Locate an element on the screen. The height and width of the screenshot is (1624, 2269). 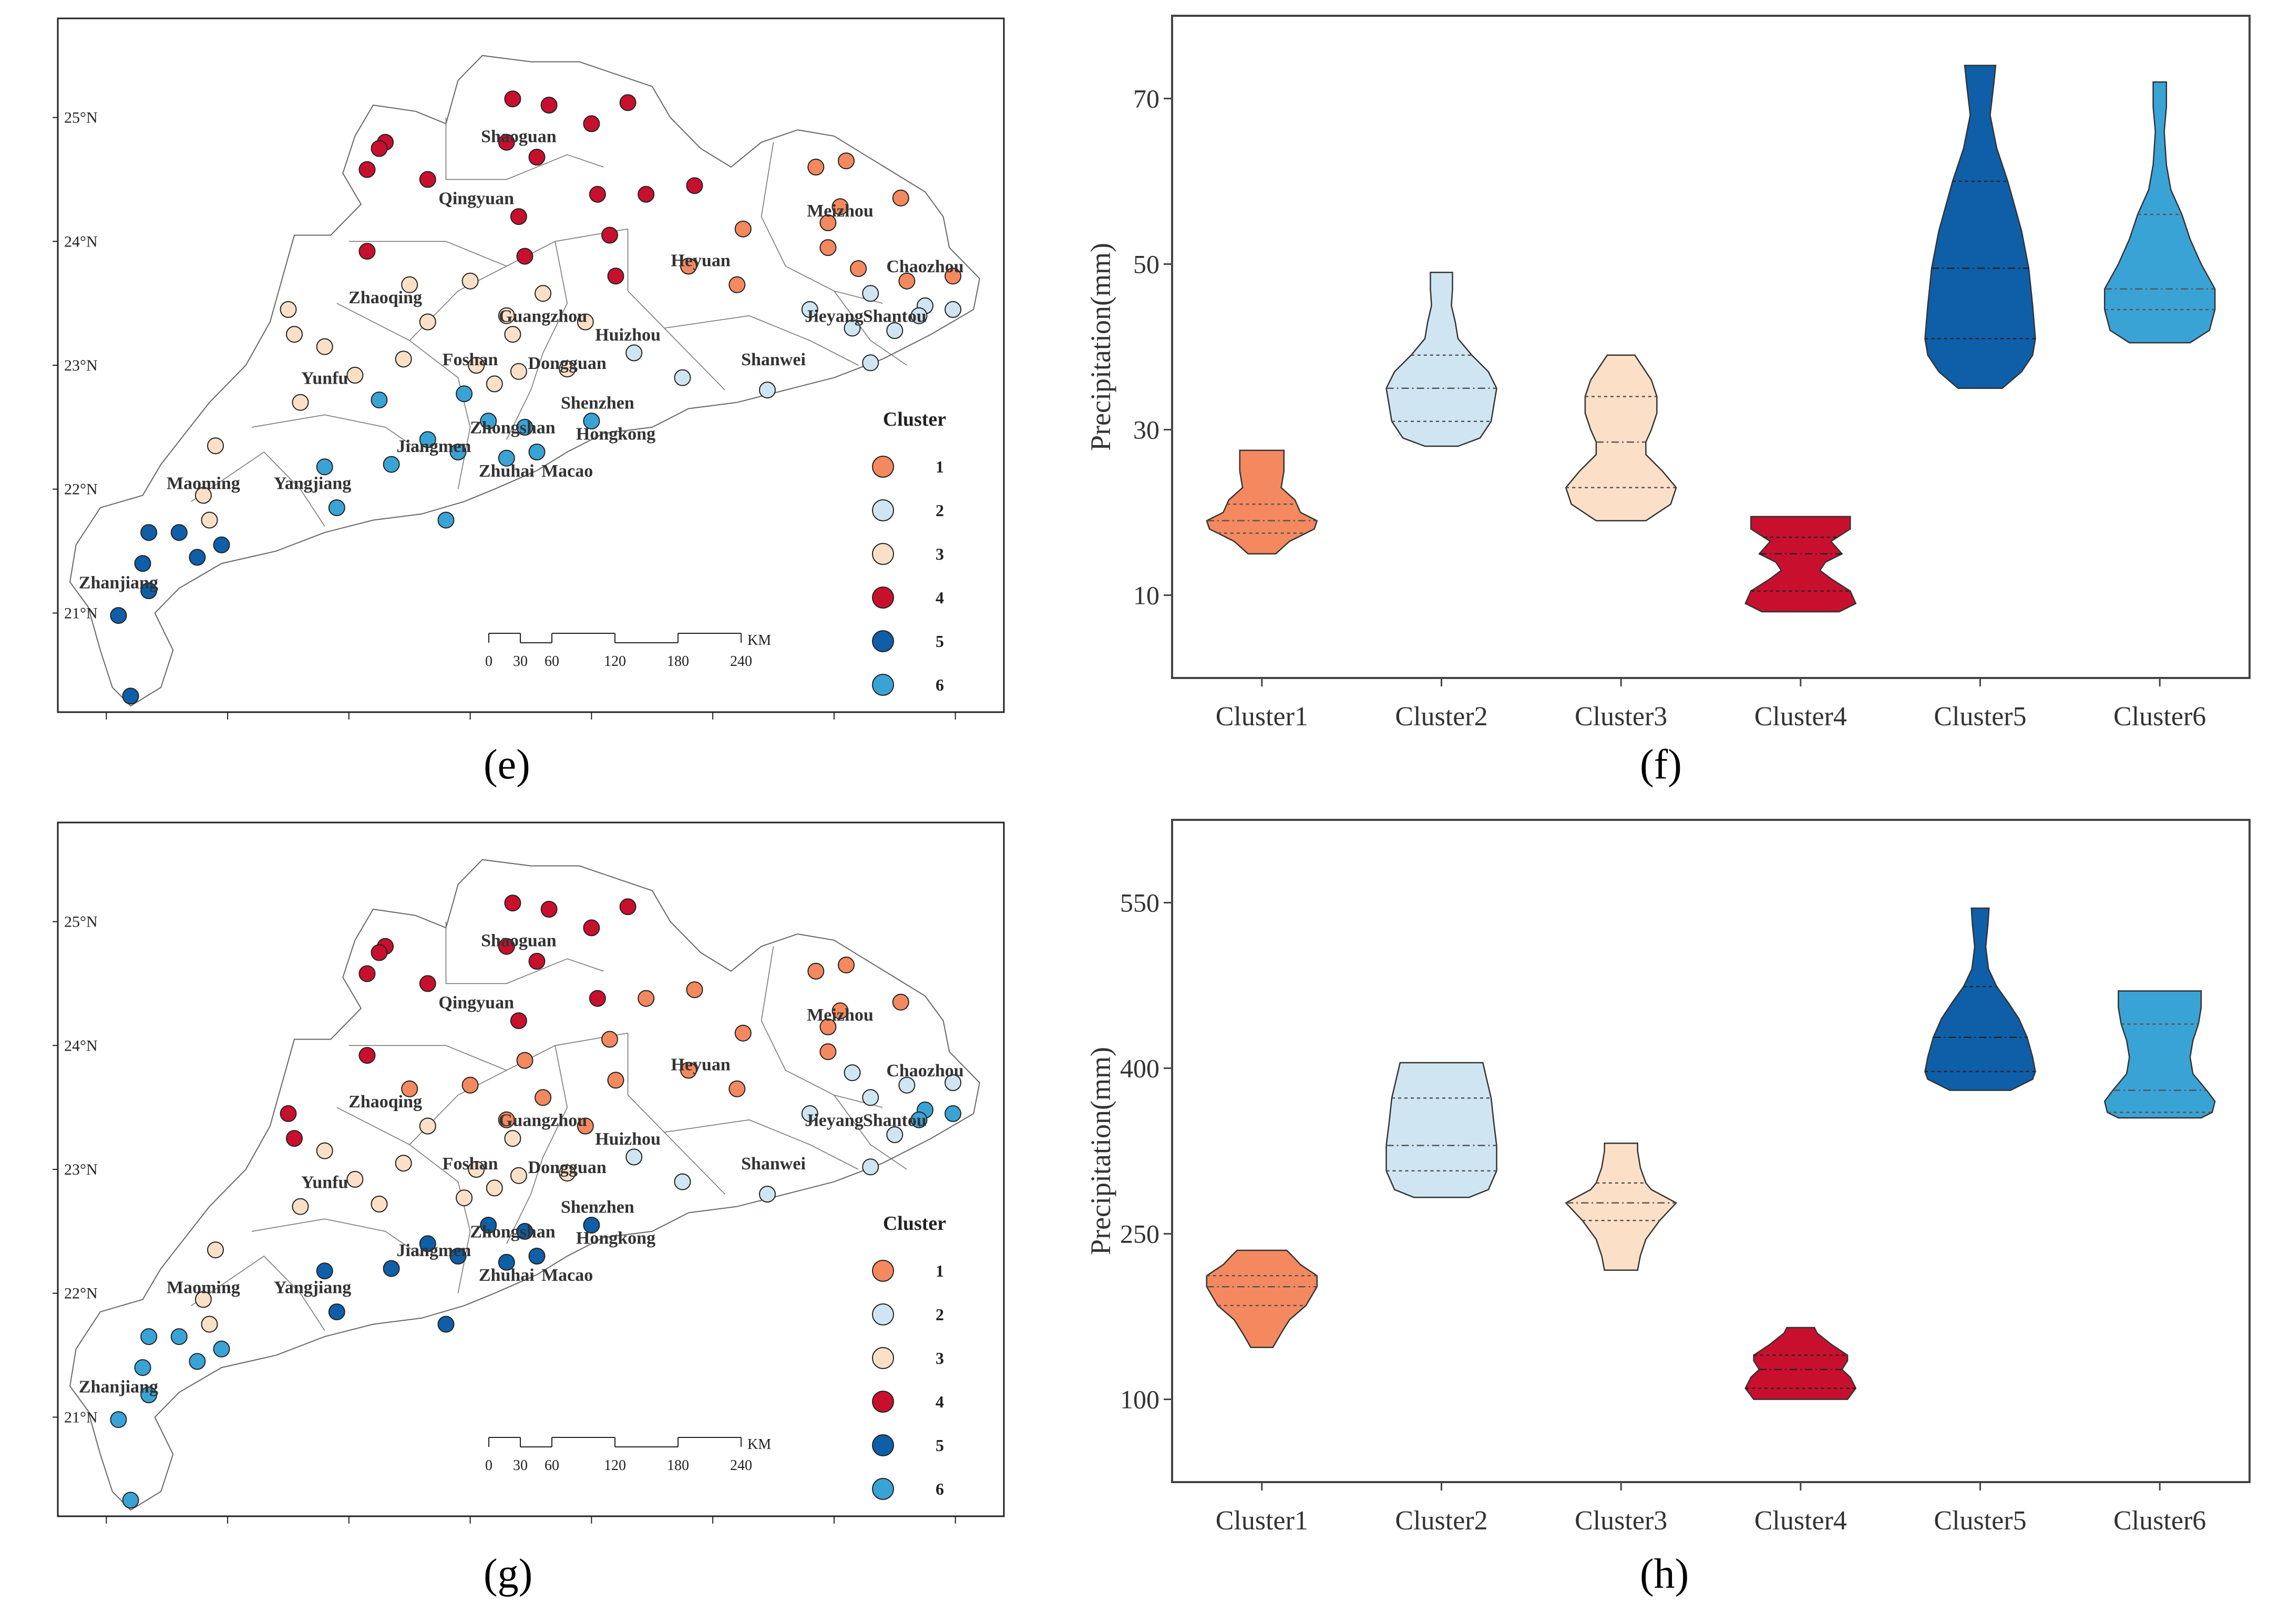
scale-bar-label: 240 is located at coordinates (741, 661).